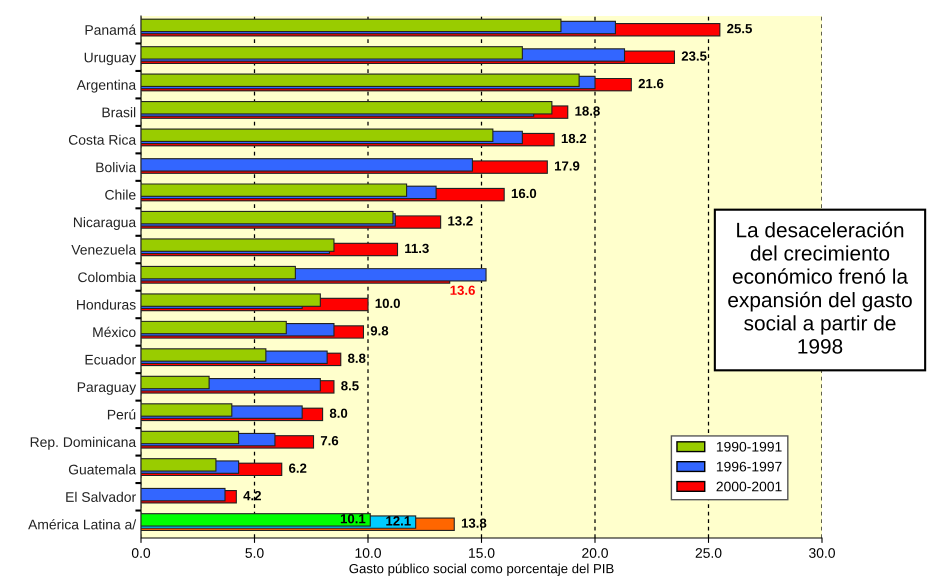  Describe the element at coordinates (111, 359) in the screenshot. I see `y-tick-label: Ecuador` at that location.